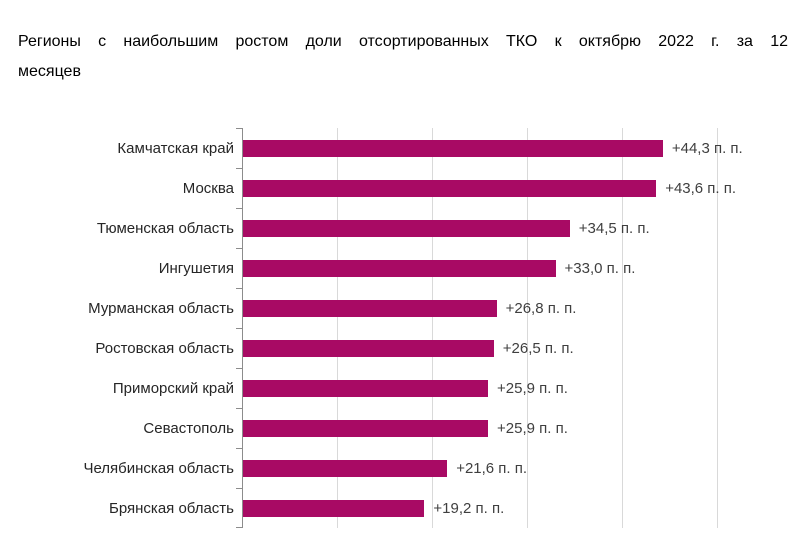  What do you see at coordinates (707, 148) in the screenshot?
I see `value-label: +44,3 п. п.` at bounding box center [707, 148].